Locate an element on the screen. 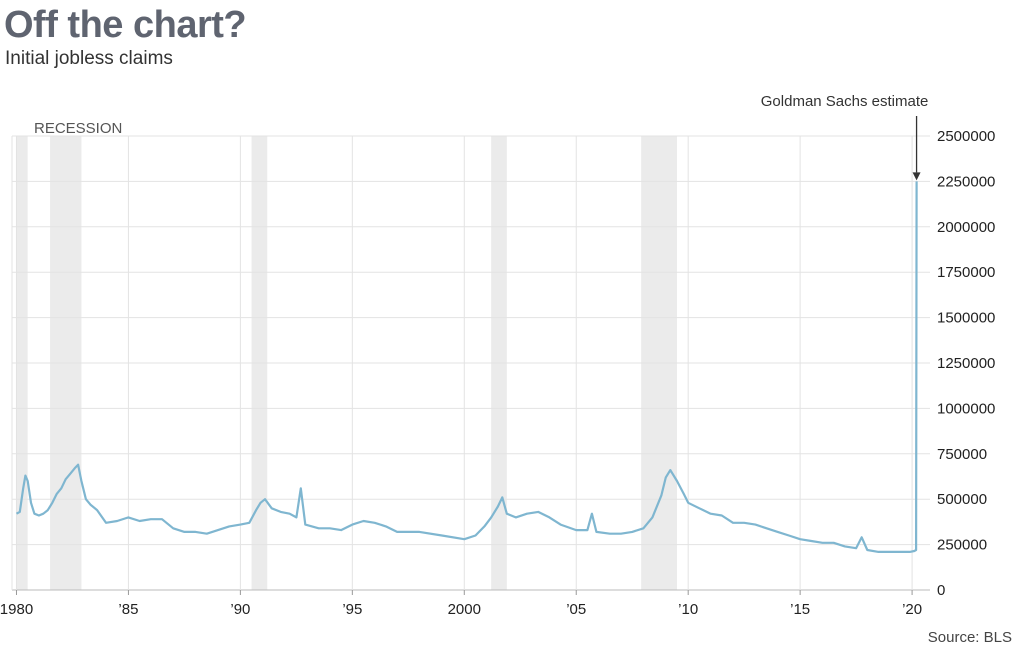 This screenshot has height=665, width=1024. x-tick-label-6: ’10 is located at coordinates (688, 609).